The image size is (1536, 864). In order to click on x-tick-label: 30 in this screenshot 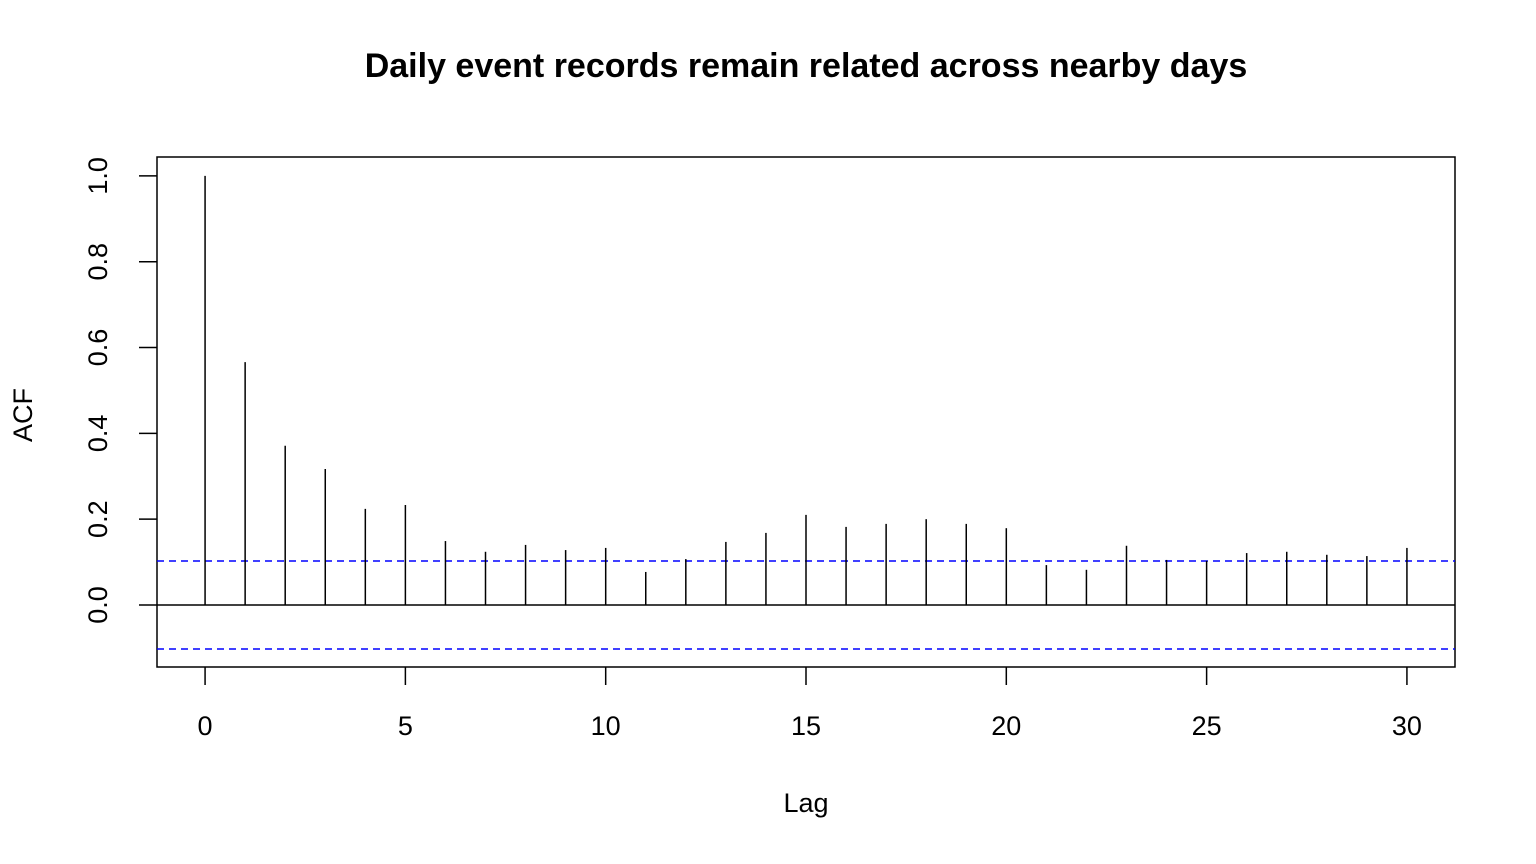, I will do `click(1407, 726)`.